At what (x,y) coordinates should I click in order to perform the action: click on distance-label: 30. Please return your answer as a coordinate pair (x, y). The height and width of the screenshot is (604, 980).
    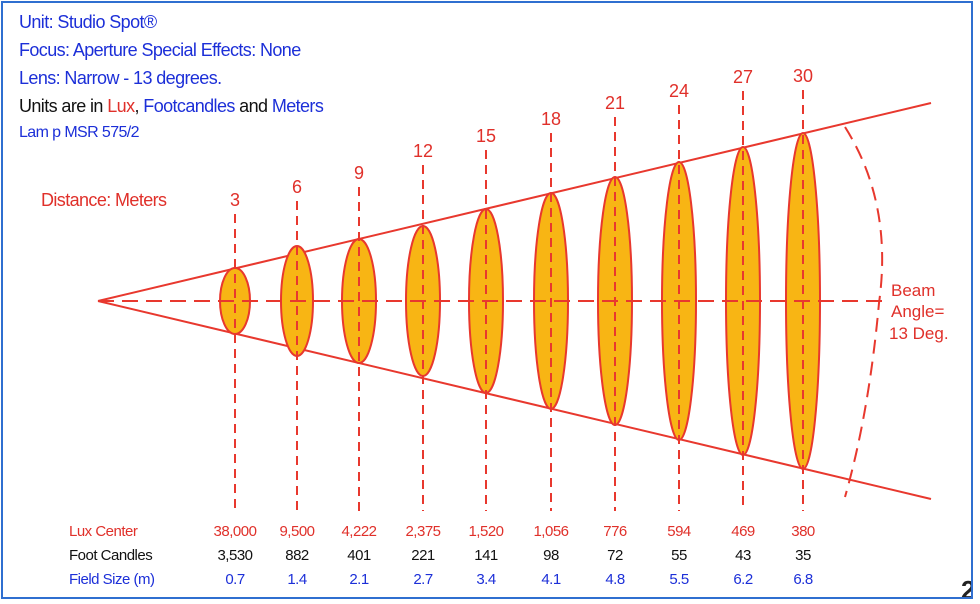
    Looking at the image, I should click on (803, 76).